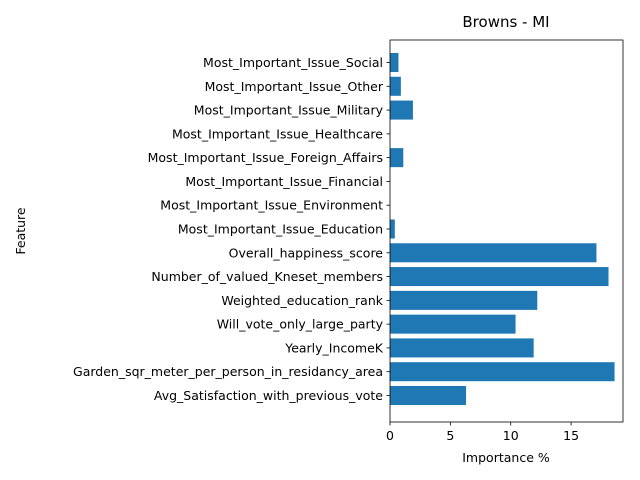 The image size is (640, 480). Describe the element at coordinates (390, 435) in the screenshot. I see `x-tick-label: 0` at that location.